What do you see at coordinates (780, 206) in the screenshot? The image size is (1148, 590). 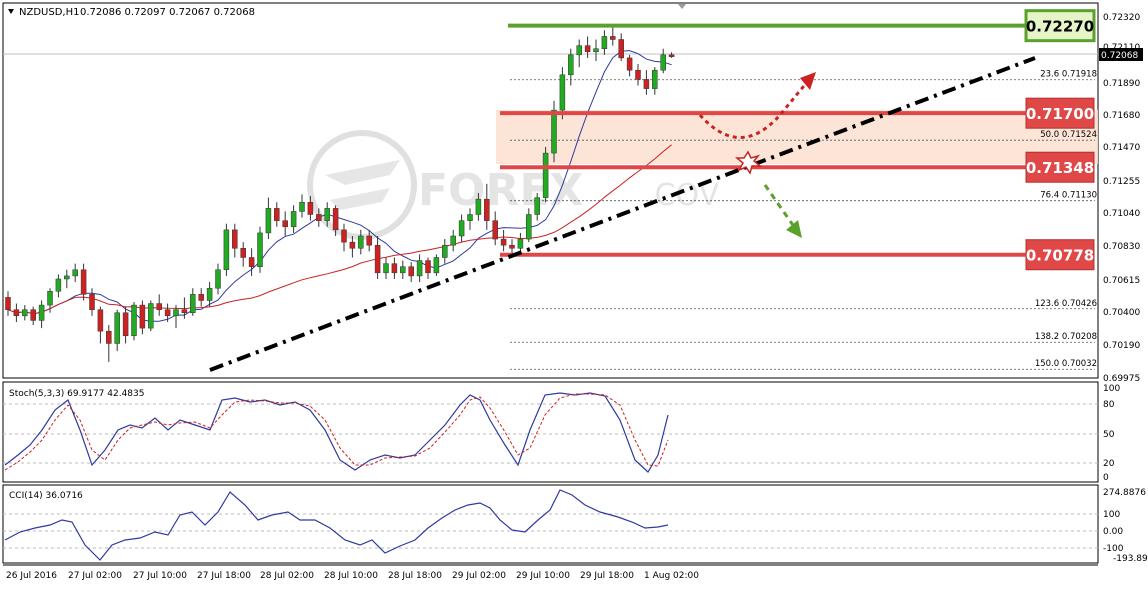 I see `bearish-scenario-arrow` at bounding box center [780, 206].